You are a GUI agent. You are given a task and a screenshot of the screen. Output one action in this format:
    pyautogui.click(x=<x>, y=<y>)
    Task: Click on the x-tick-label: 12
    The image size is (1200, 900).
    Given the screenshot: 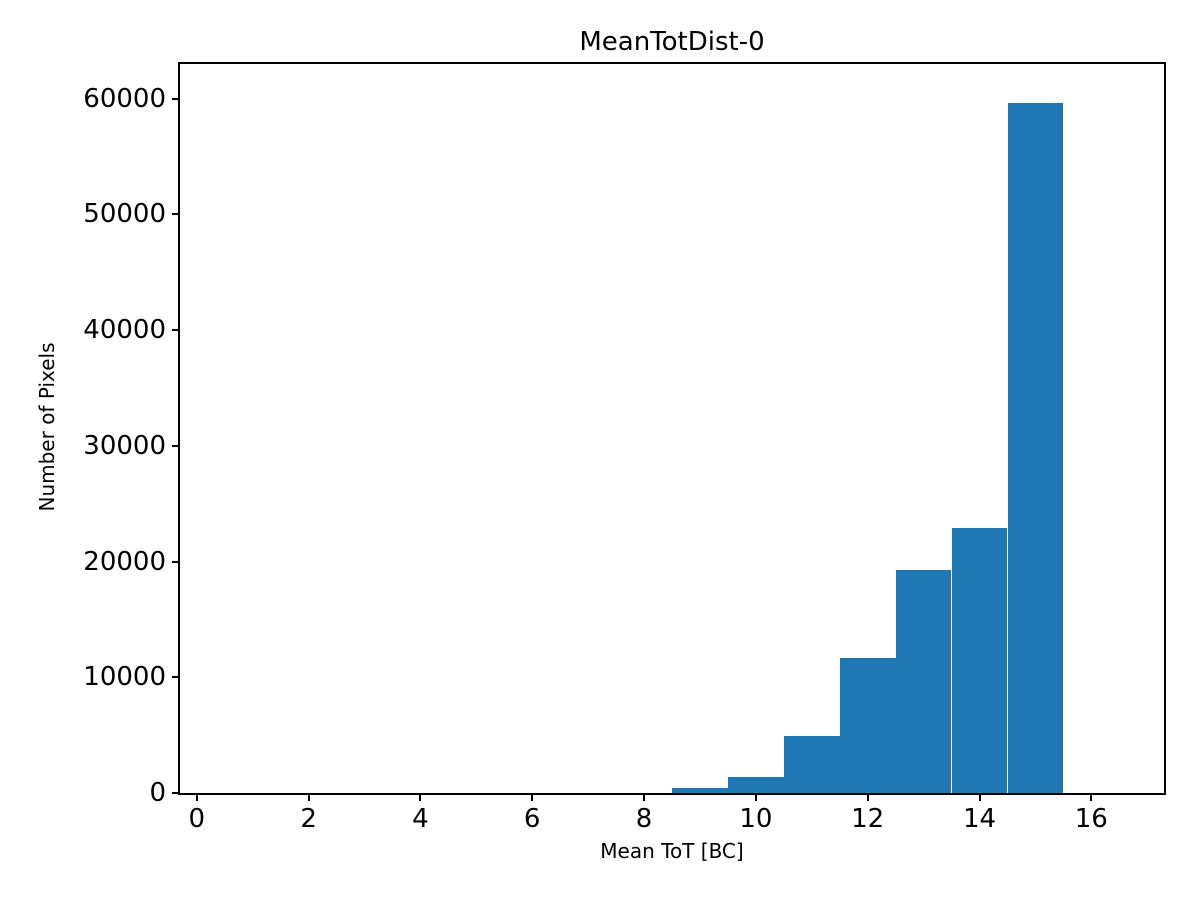 What is the action you would take?
    pyautogui.click(x=868, y=819)
    